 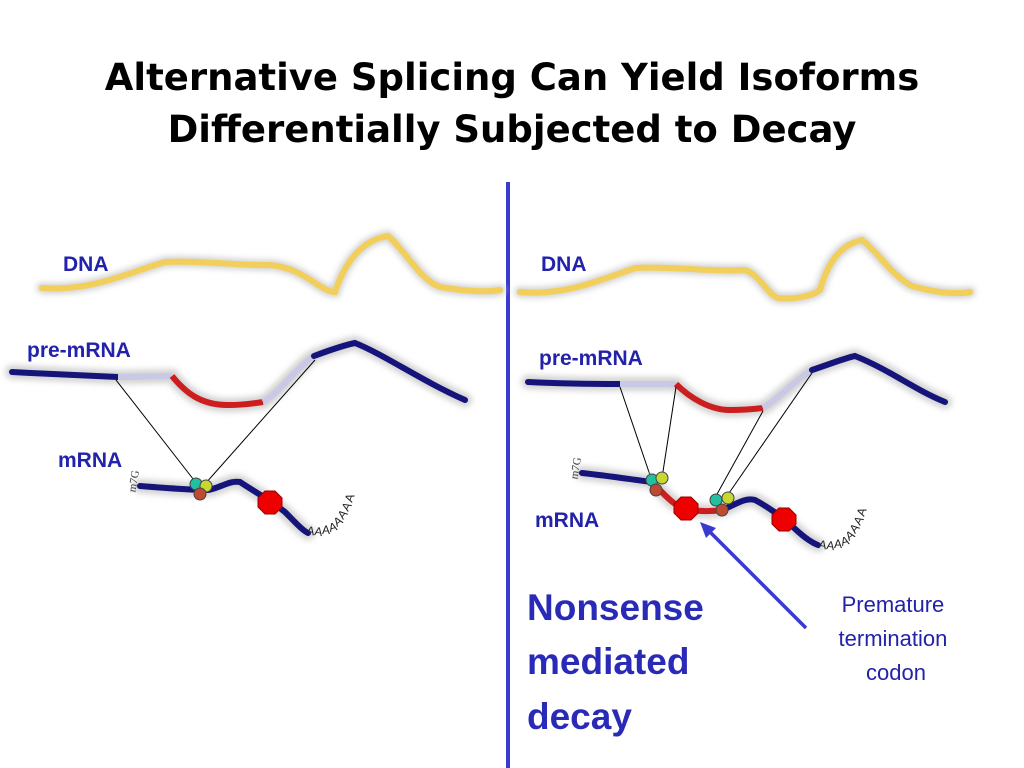 I want to click on left-premrna, so click(x=238, y=374).